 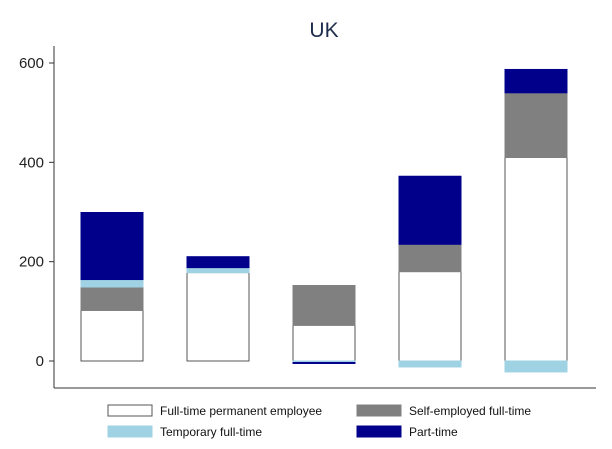 I want to click on y-axis-ticks: 0 200 400 600, so click(x=36, y=212).